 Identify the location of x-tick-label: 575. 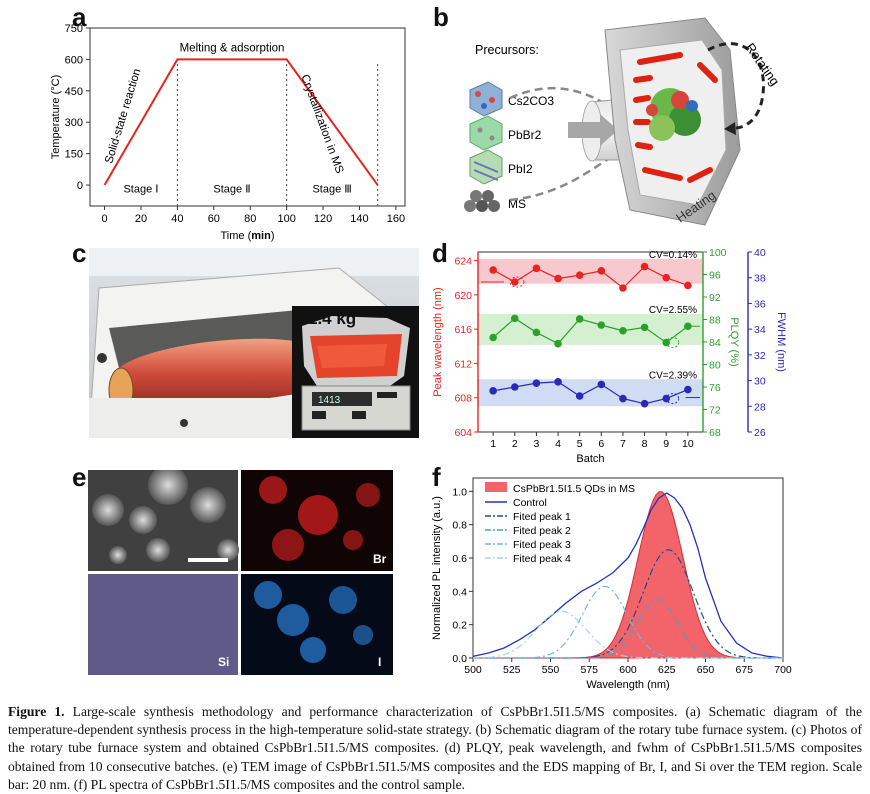
(589, 670).